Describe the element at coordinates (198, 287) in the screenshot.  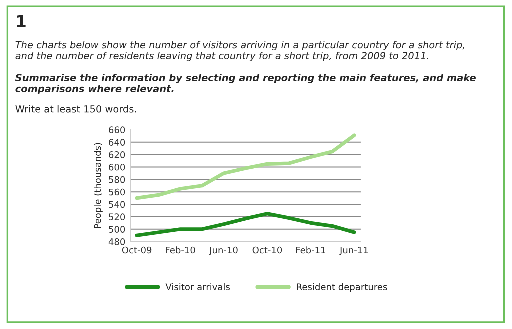
I see `legend-label: Visitor arrivals` at that location.